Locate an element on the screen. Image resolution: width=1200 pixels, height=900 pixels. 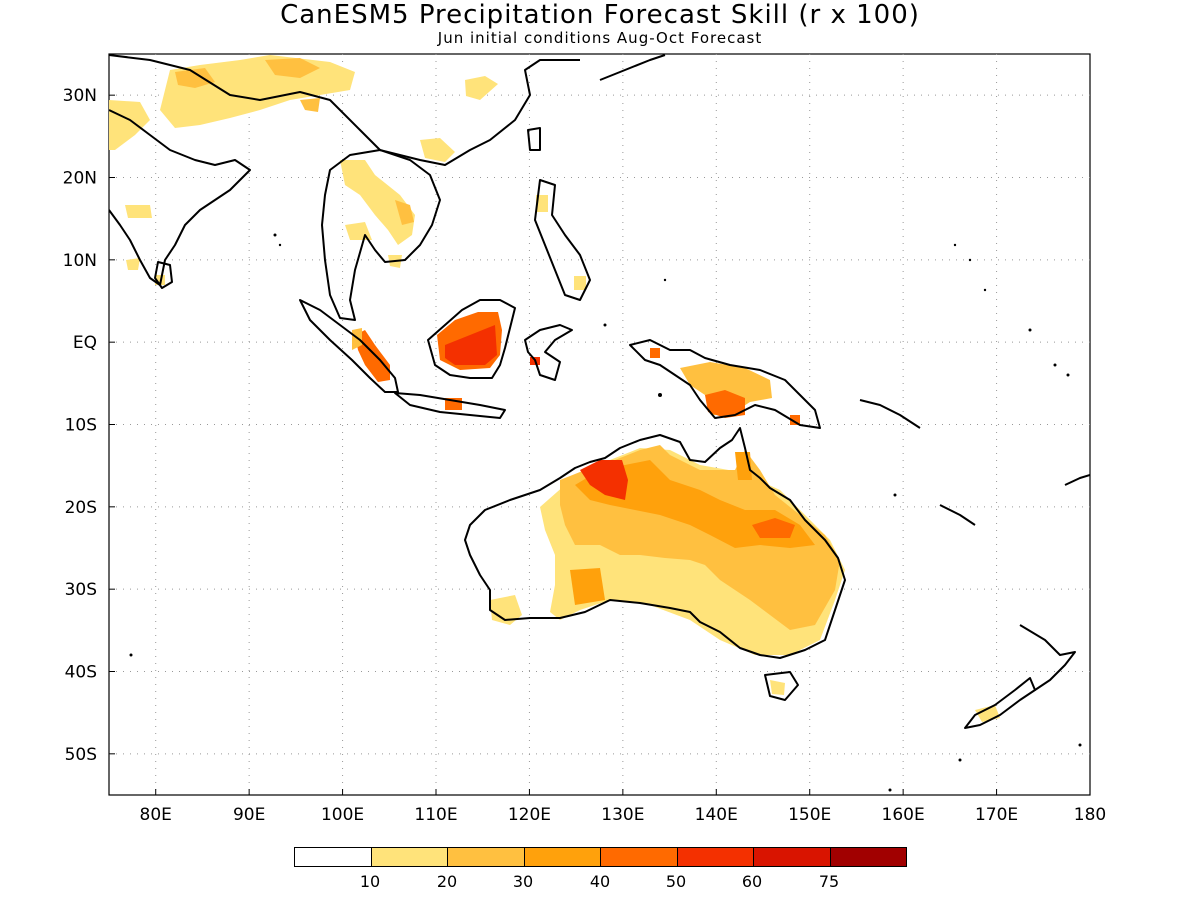
lon-tick-label: 100E is located at coordinates (342, 815).